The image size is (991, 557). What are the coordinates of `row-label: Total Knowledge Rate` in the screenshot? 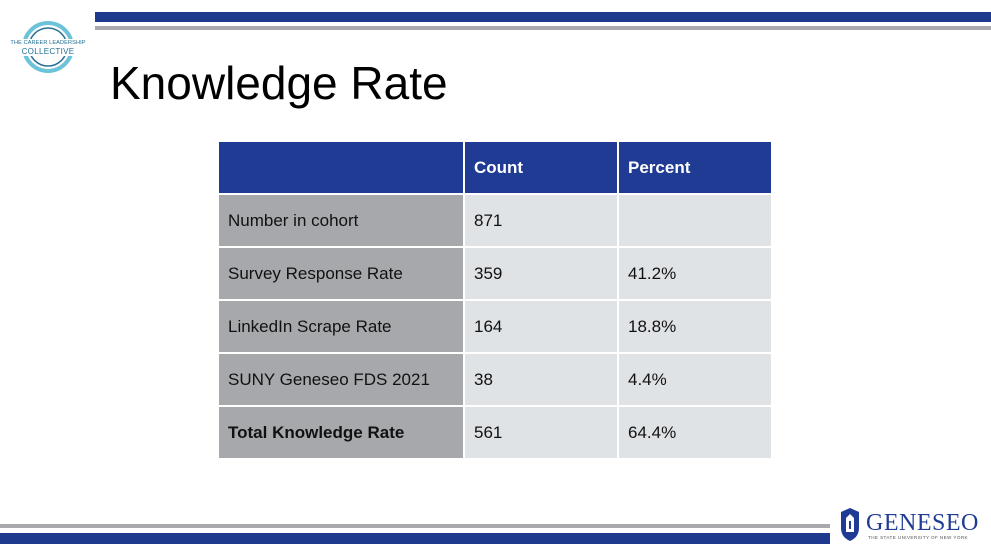 It's located at (341, 432).